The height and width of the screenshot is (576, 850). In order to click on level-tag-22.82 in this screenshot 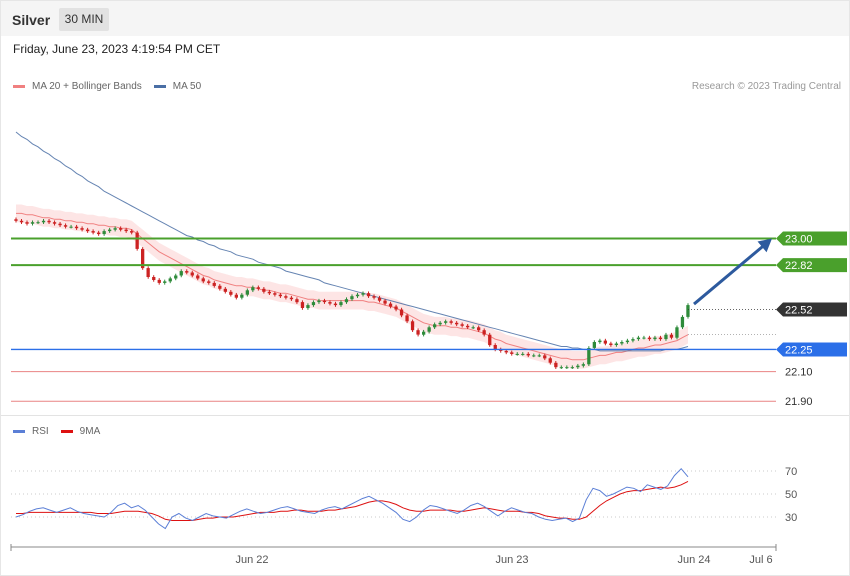, I will do `click(811, 265)`.